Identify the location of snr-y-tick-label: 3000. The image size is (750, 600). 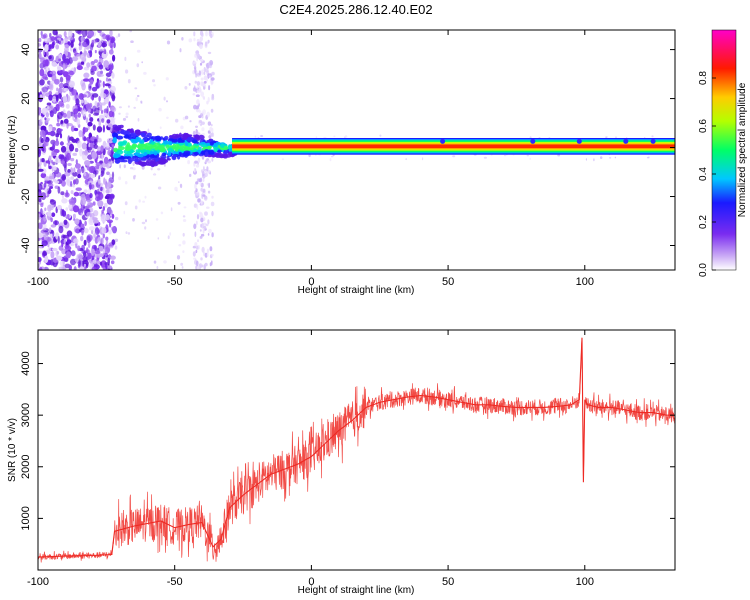
(26, 415).